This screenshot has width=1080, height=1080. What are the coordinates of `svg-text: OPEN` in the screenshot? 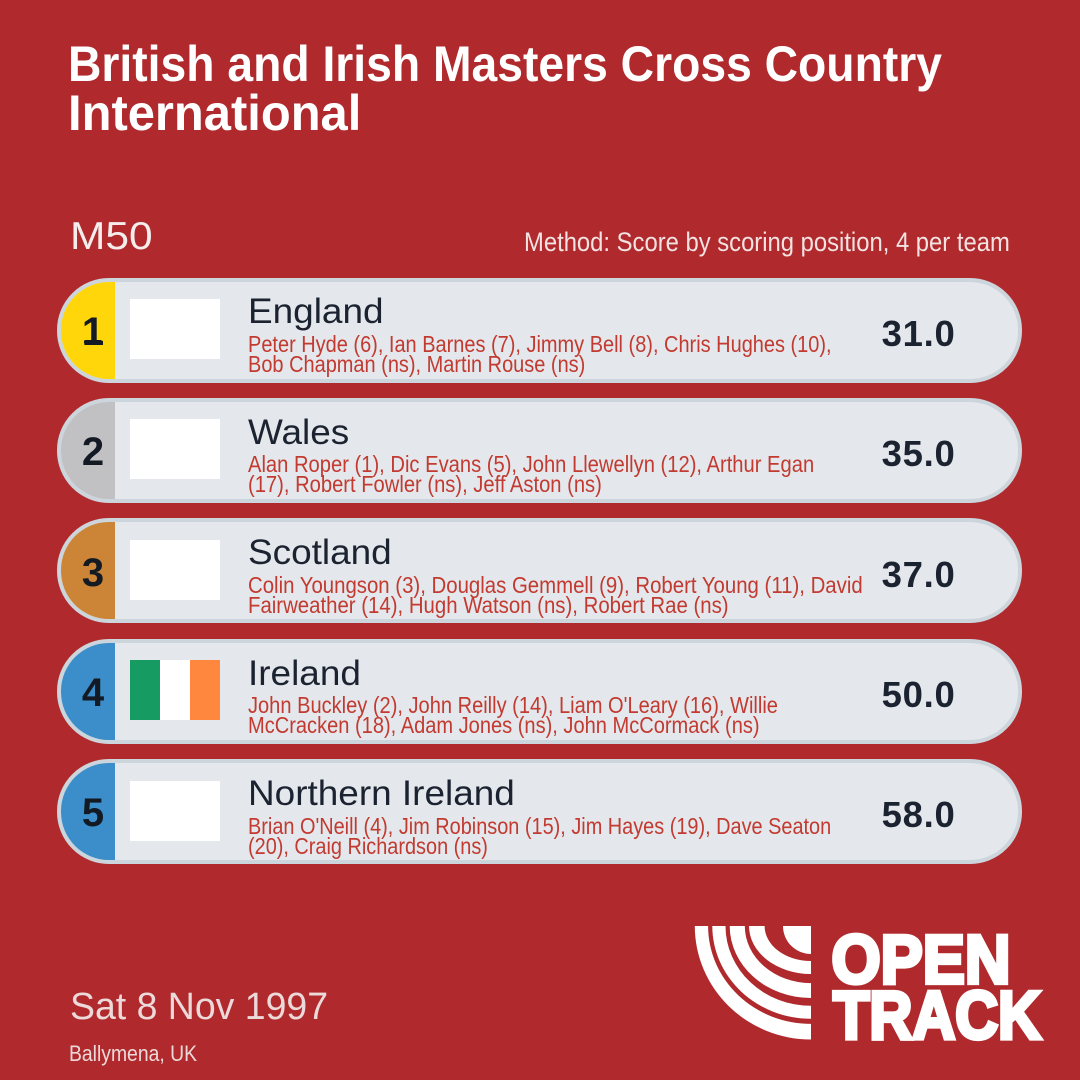 It's located at (921, 959).